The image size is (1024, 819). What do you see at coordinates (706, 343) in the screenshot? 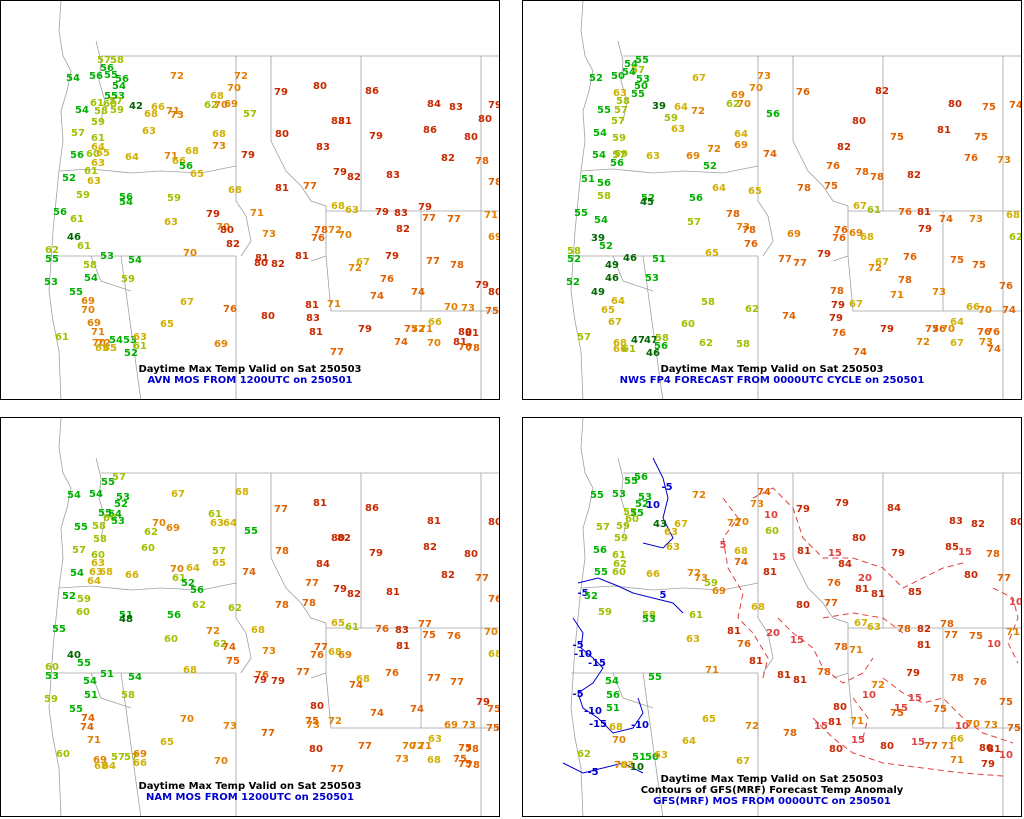
I see `station-temp: 62` at bounding box center [706, 343].